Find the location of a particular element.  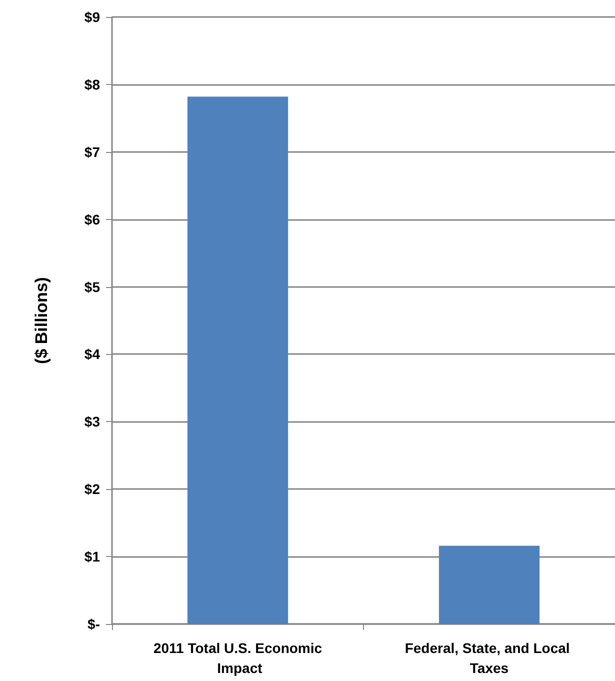

y-tick-label: $6 is located at coordinates (92, 219).